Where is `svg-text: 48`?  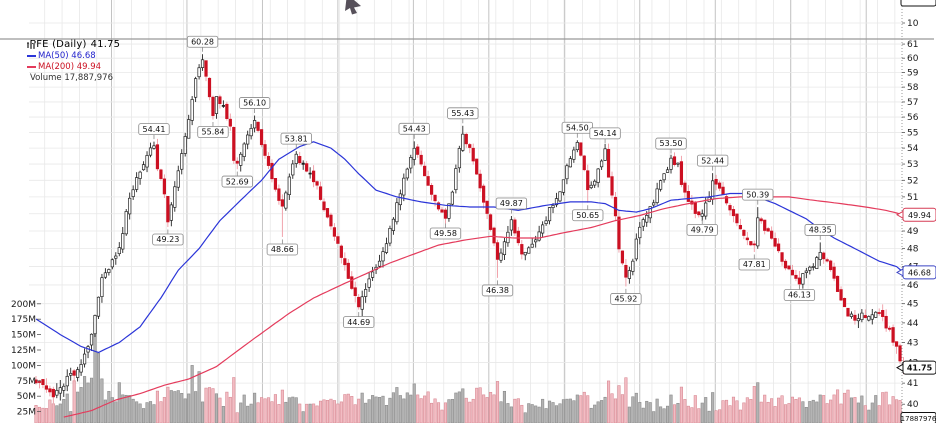 svg-text: 48 is located at coordinates (913, 250).